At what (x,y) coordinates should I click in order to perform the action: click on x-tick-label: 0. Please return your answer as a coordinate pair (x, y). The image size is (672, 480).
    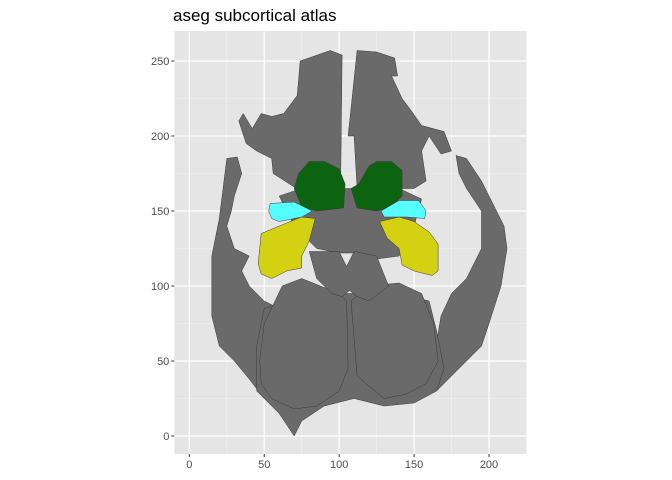
    Looking at the image, I should click on (189, 465).